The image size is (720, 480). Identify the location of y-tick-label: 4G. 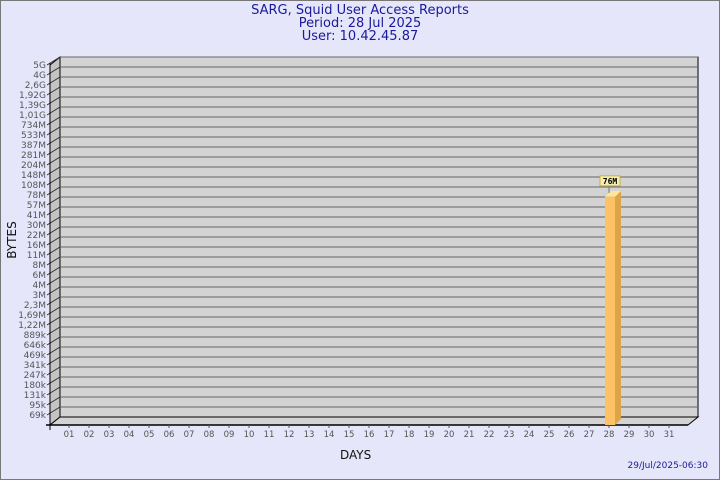
(39, 76).